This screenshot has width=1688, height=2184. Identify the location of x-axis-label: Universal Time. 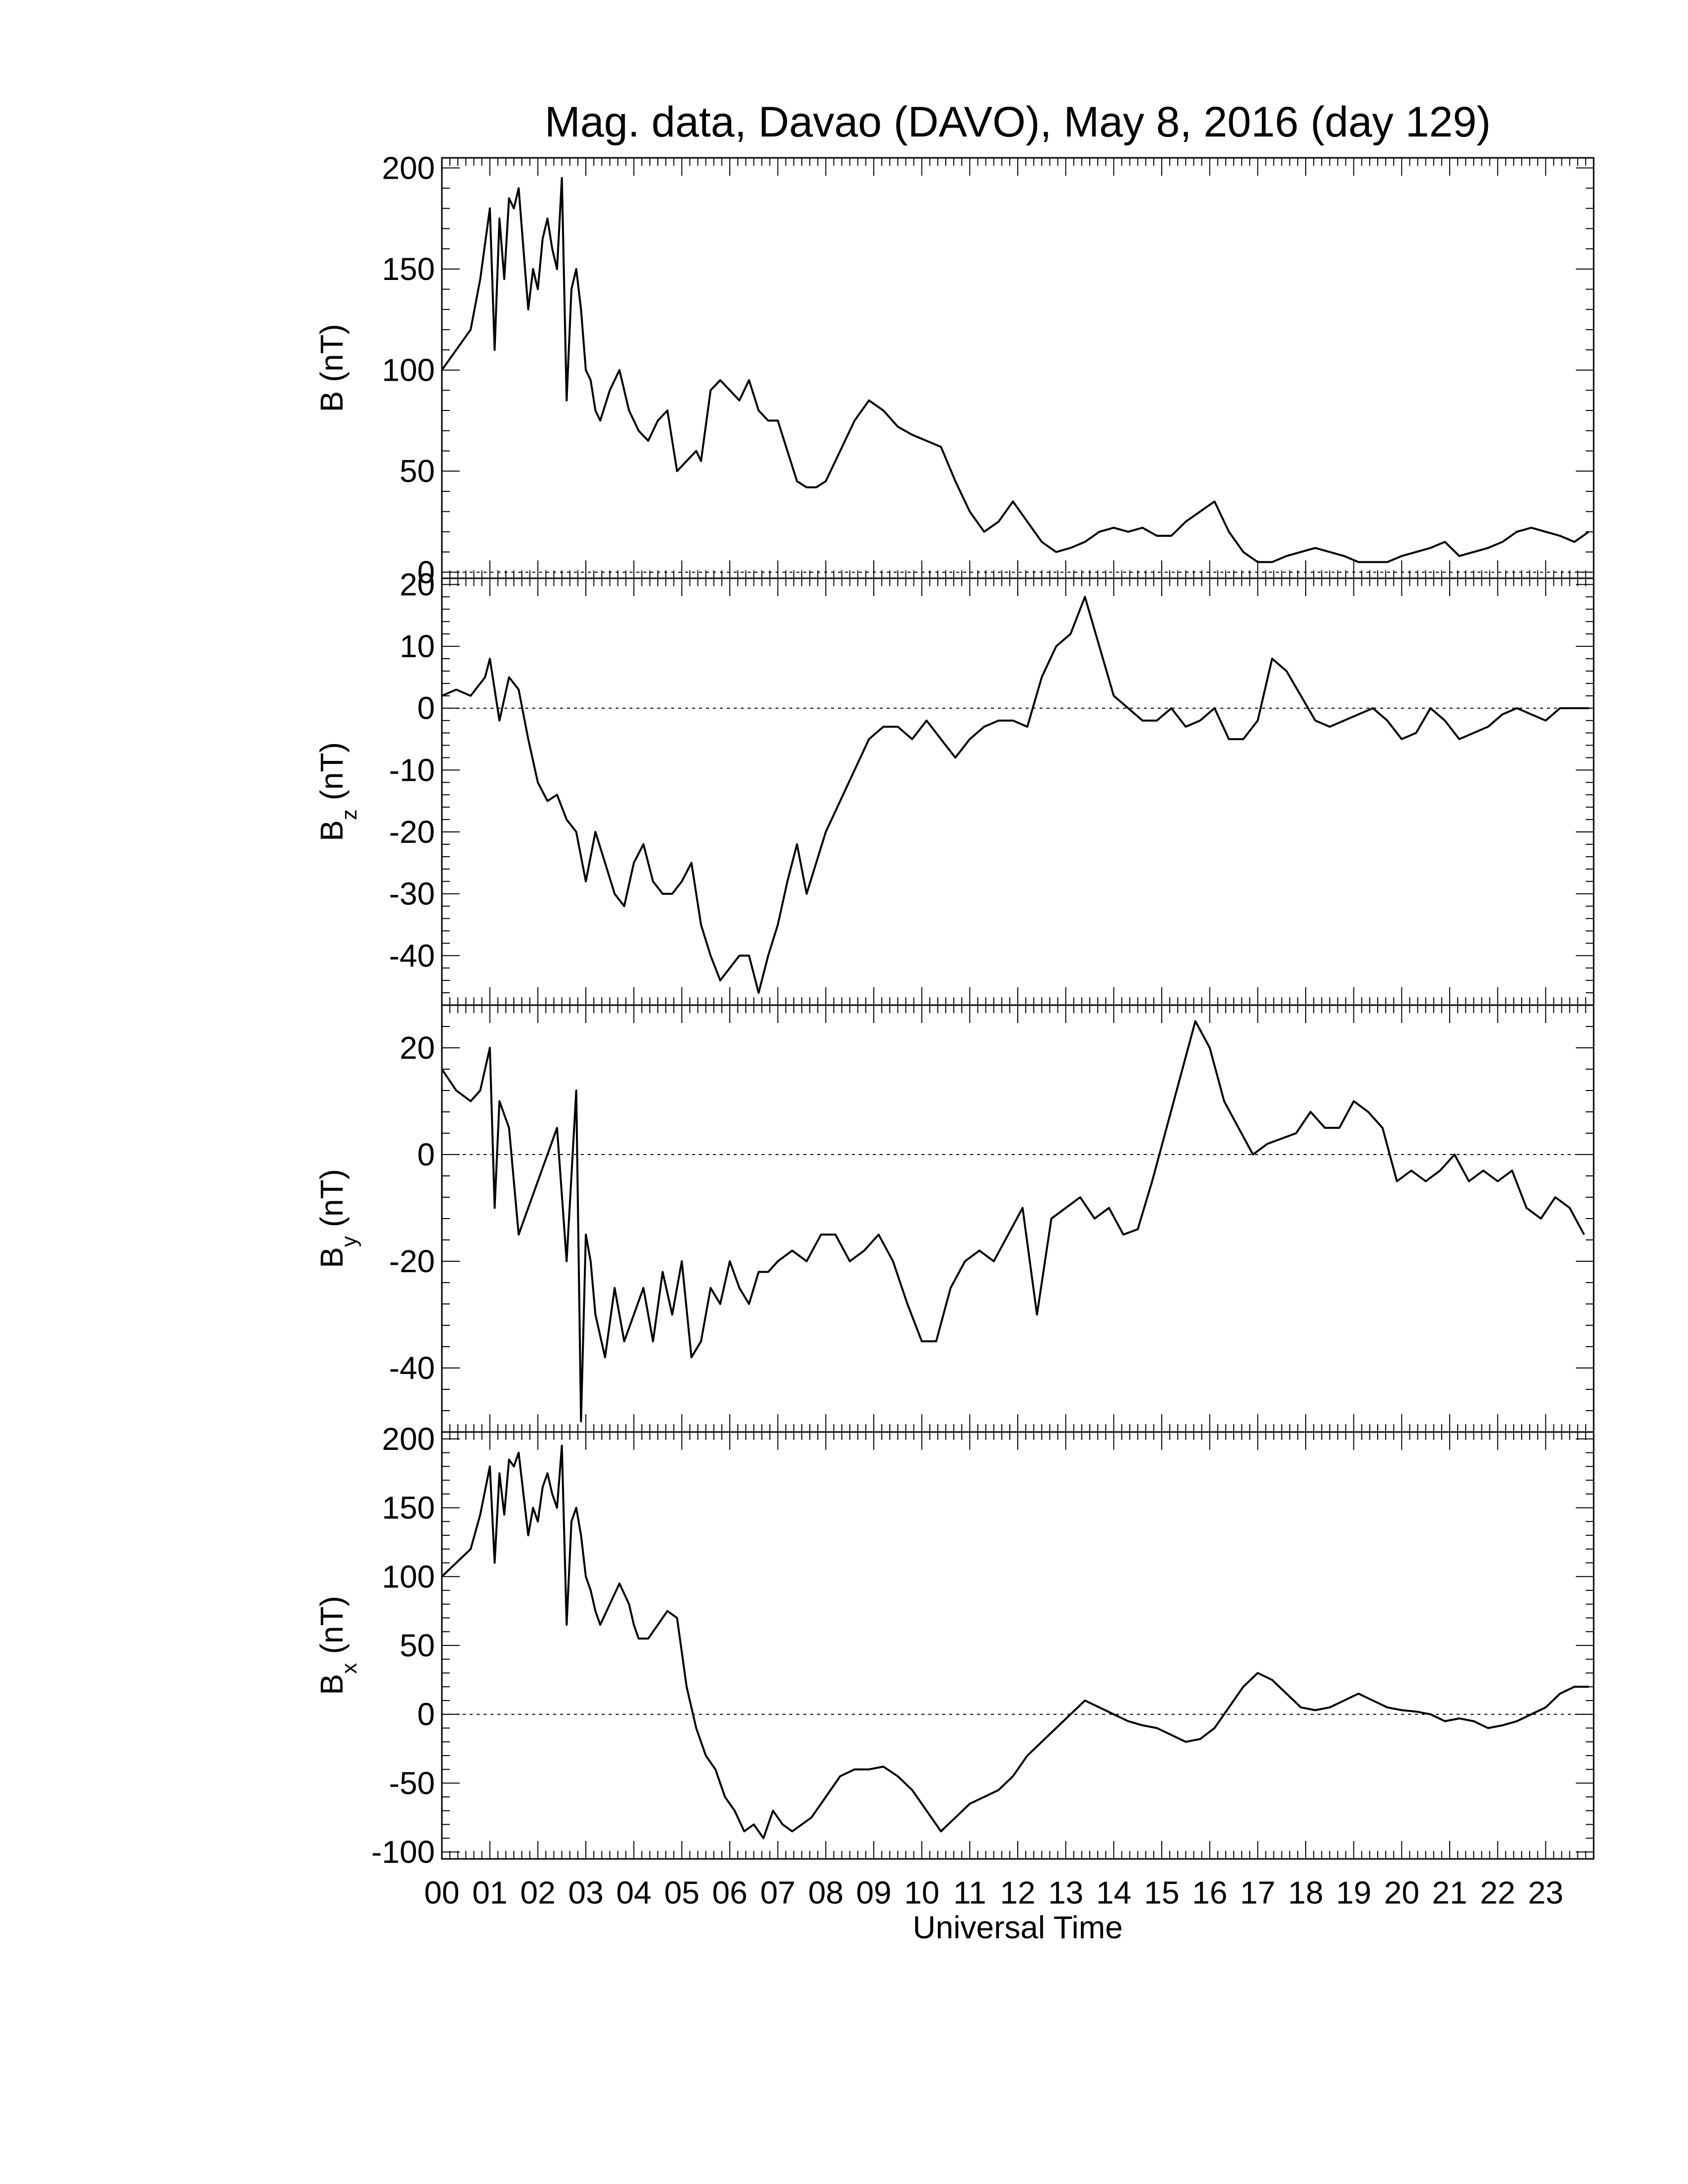
(1018, 1927).